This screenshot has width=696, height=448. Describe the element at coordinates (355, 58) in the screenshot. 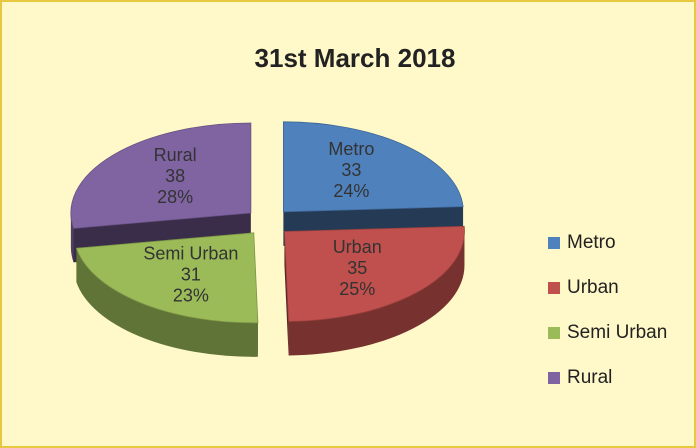

I see `chart-title: 31st March 2018` at that location.